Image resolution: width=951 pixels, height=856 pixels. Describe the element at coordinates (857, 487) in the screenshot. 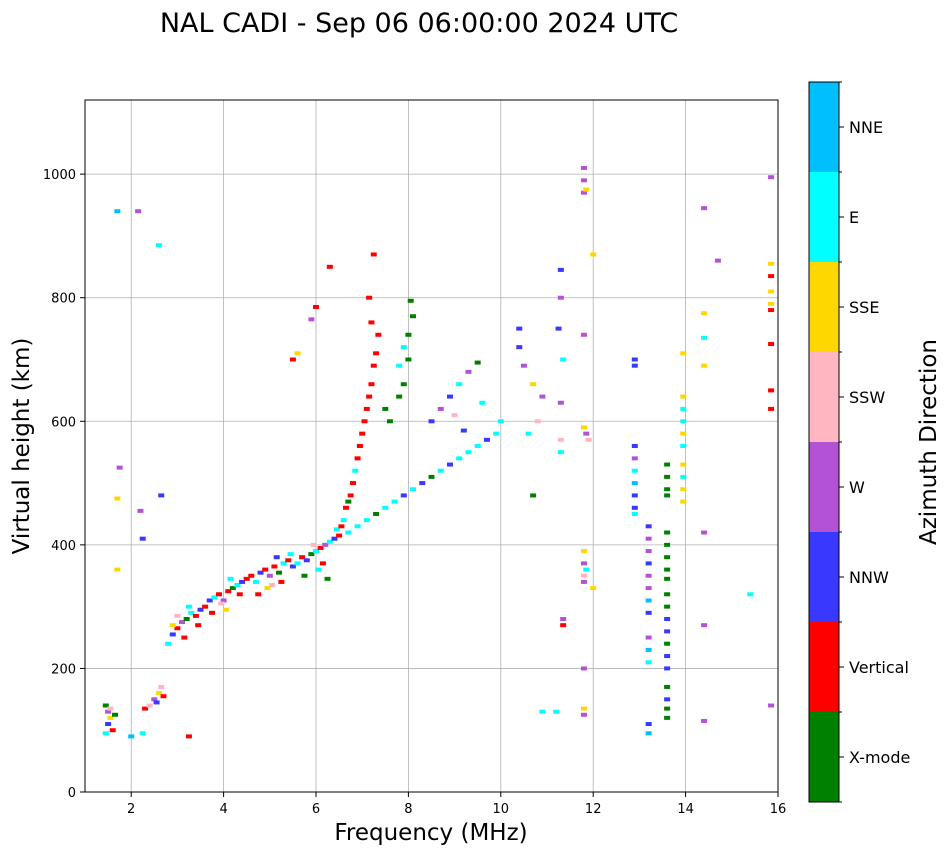

I see `colorbar-tick-label: W` at that location.